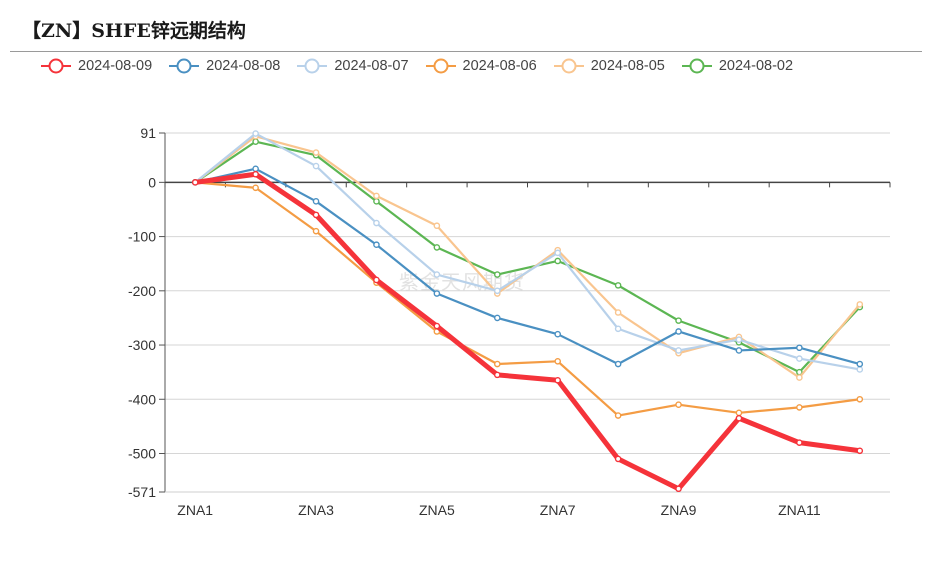 This screenshot has width=936, height=573. Describe the element at coordinates (437, 274) in the screenshot. I see `data-point-2024-08-07-ZNA5` at that location.